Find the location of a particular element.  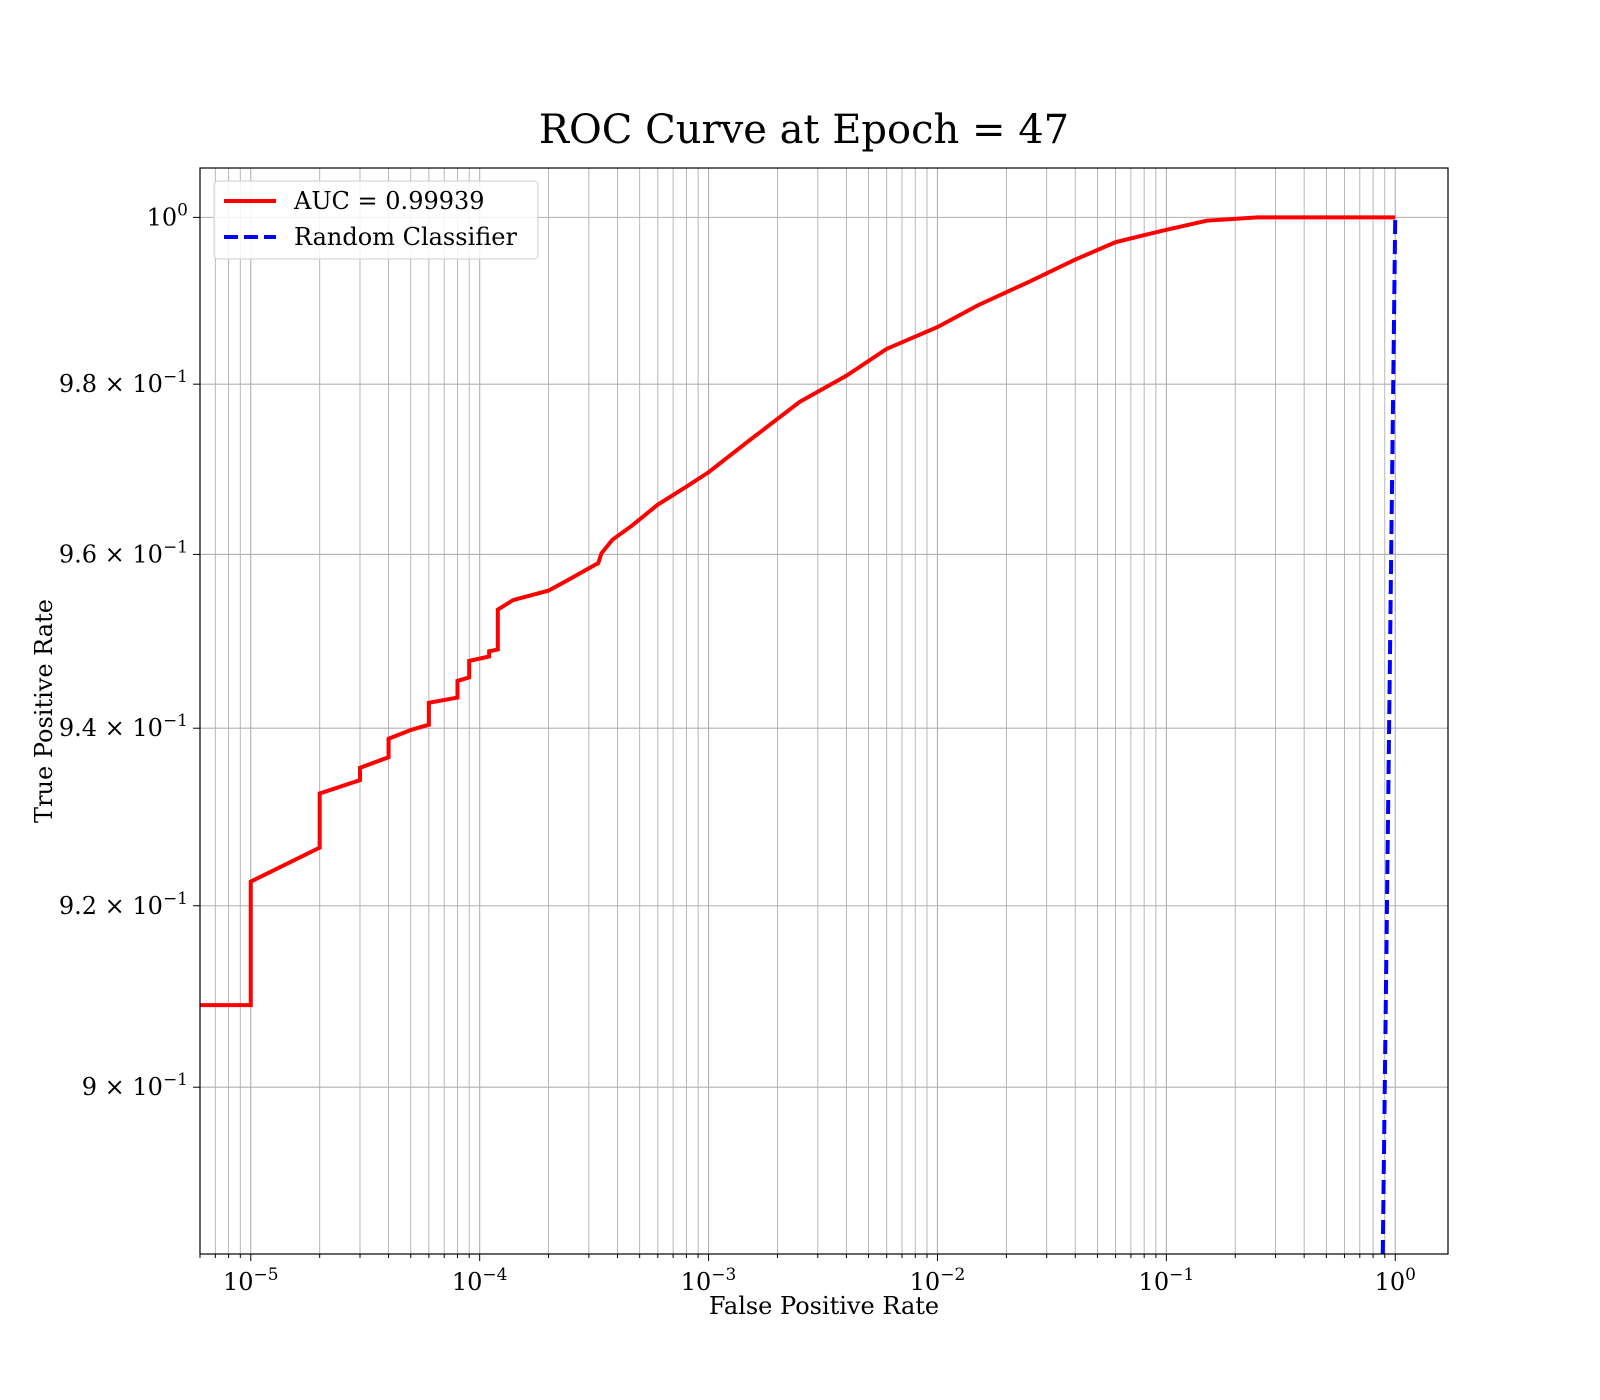

x-tick-label: 10⁻⁵ is located at coordinates (251, 1280).